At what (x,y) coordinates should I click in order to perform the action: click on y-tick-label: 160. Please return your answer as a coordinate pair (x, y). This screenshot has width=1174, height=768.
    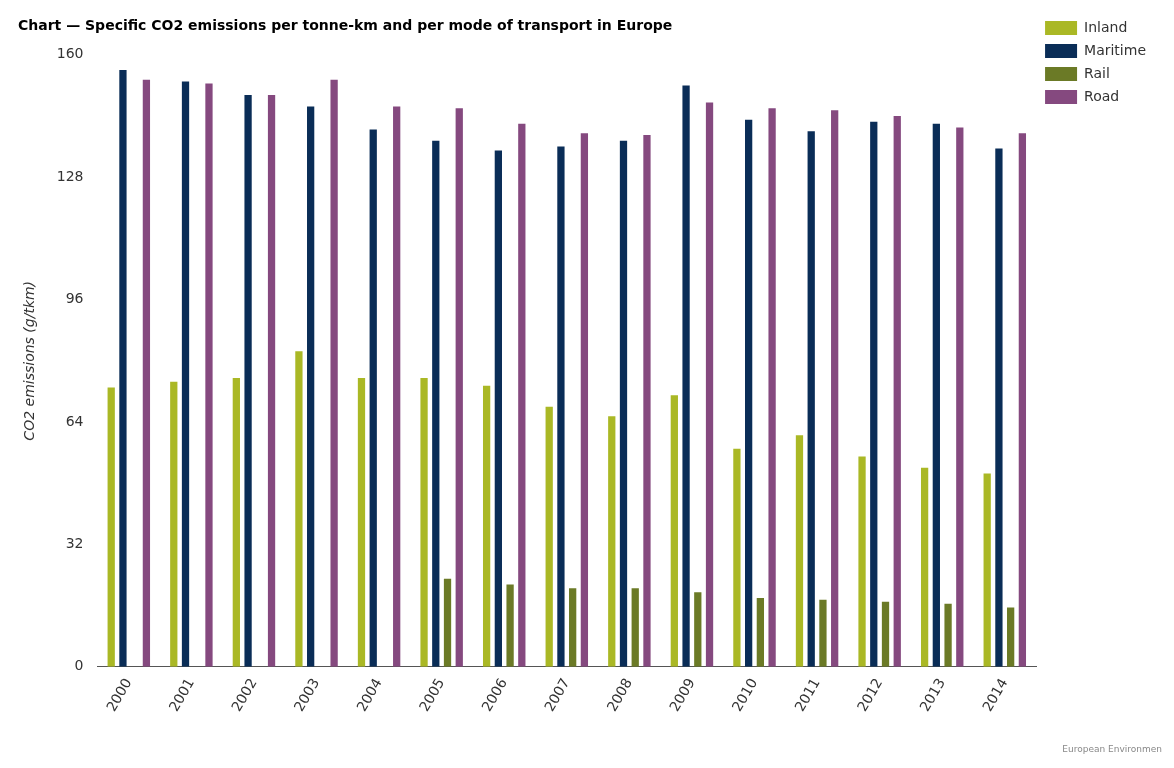
    Looking at the image, I should click on (70, 53).